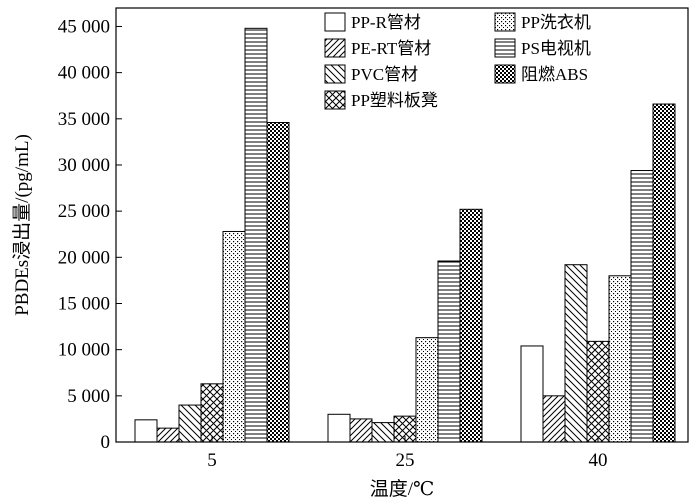 The image size is (700, 504). What do you see at coordinates (402, 489) in the screenshot?
I see `x-axis-title: 温度/℃` at bounding box center [402, 489].